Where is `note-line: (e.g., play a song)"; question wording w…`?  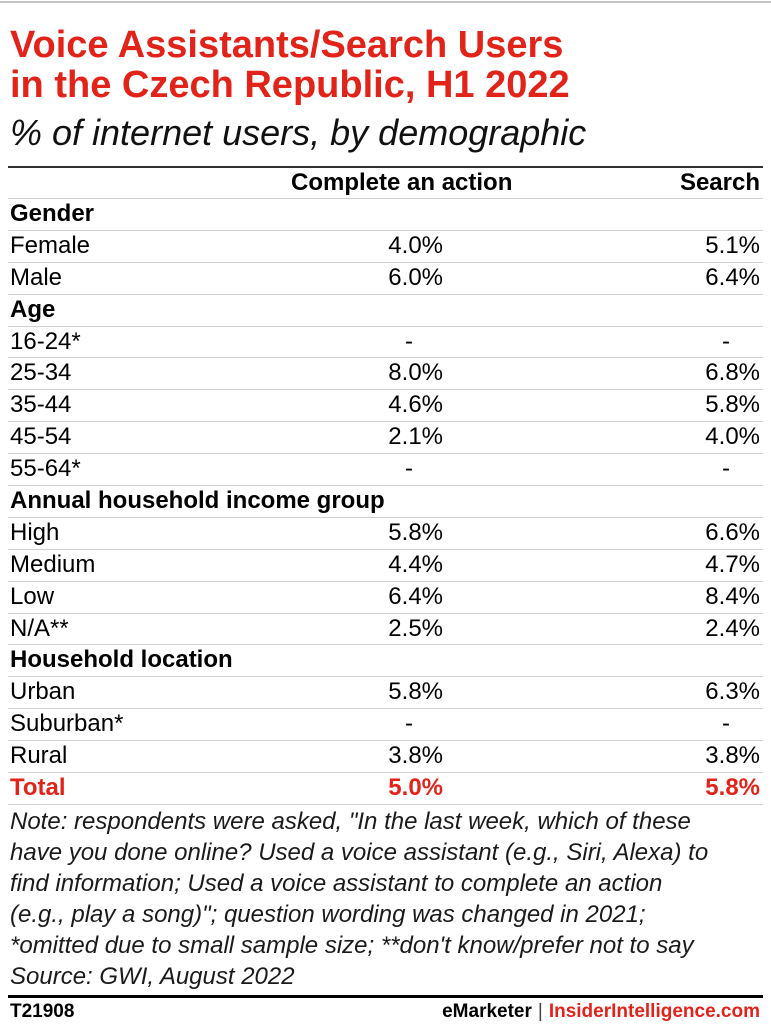 note-line: (e.g., play a song)"; question wording w… is located at coordinates (328, 914).